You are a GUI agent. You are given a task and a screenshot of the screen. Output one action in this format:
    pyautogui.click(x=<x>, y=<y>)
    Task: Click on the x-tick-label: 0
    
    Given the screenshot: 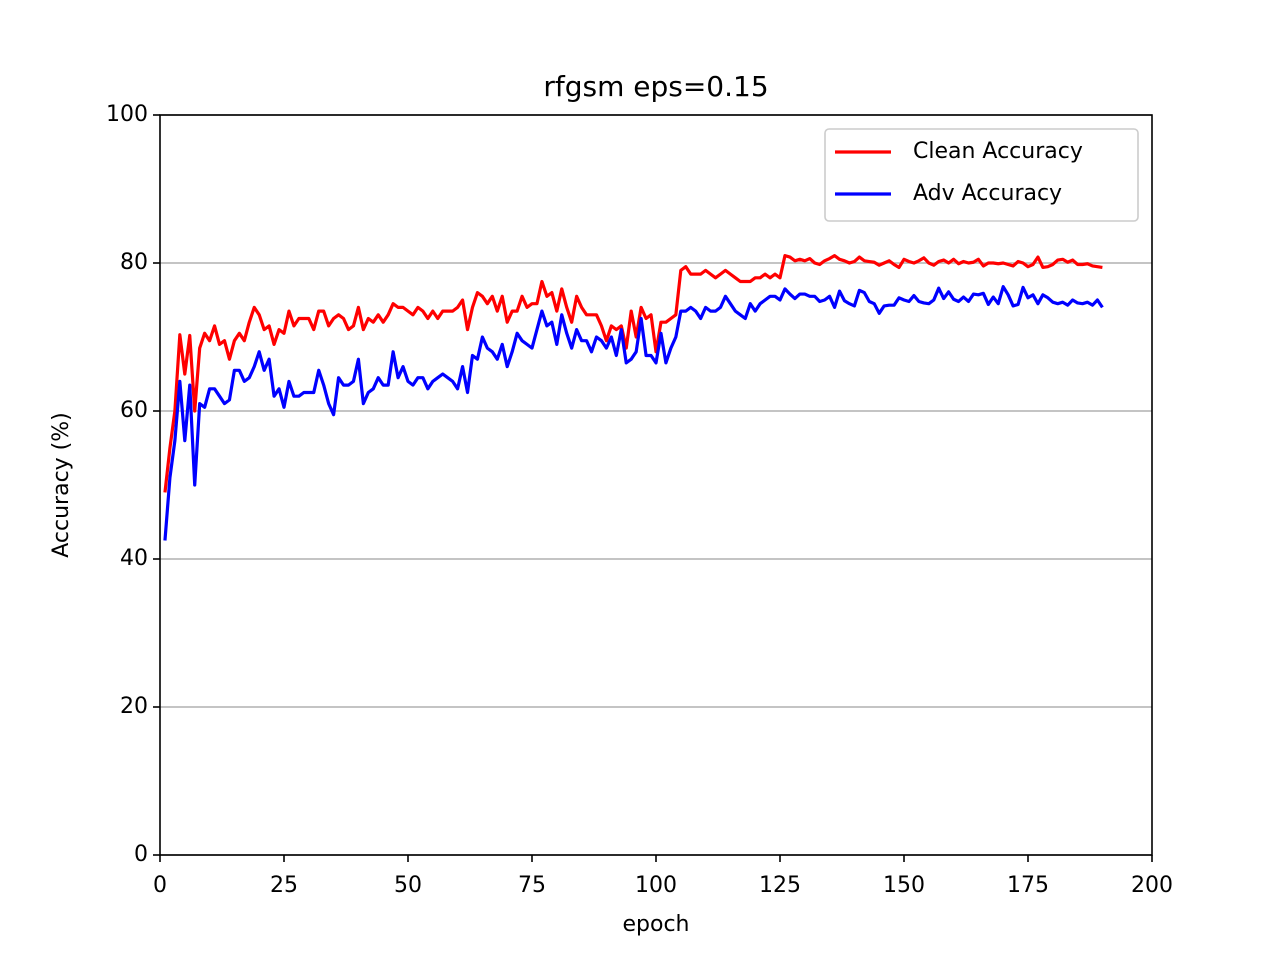 What is the action you would take?
    pyautogui.click(x=160, y=885)
    